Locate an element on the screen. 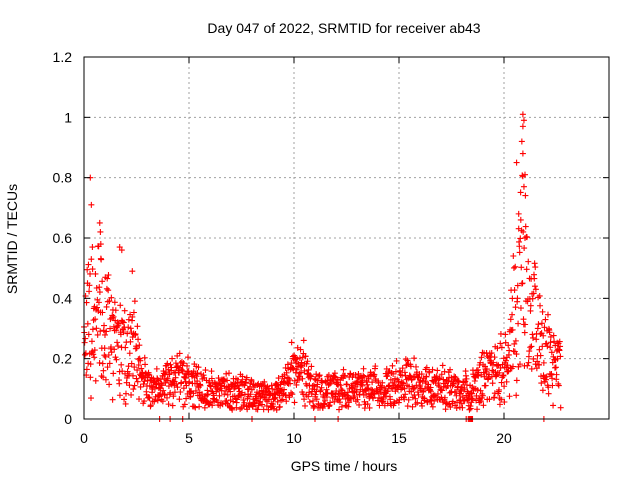 The width and height of the screenshot is (640, 480). y-tick-label: 0.8 is located at coordinates (63, 178).